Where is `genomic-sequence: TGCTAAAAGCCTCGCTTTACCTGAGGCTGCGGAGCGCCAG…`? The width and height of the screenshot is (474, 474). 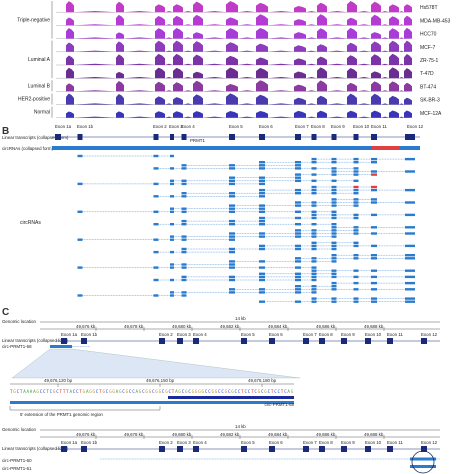
genomic-sequence: TGCTAAAAGCCTCGCTTTACCTGAGGCTGCGGAGCGCCAG… is located at coordinates (152, 391).